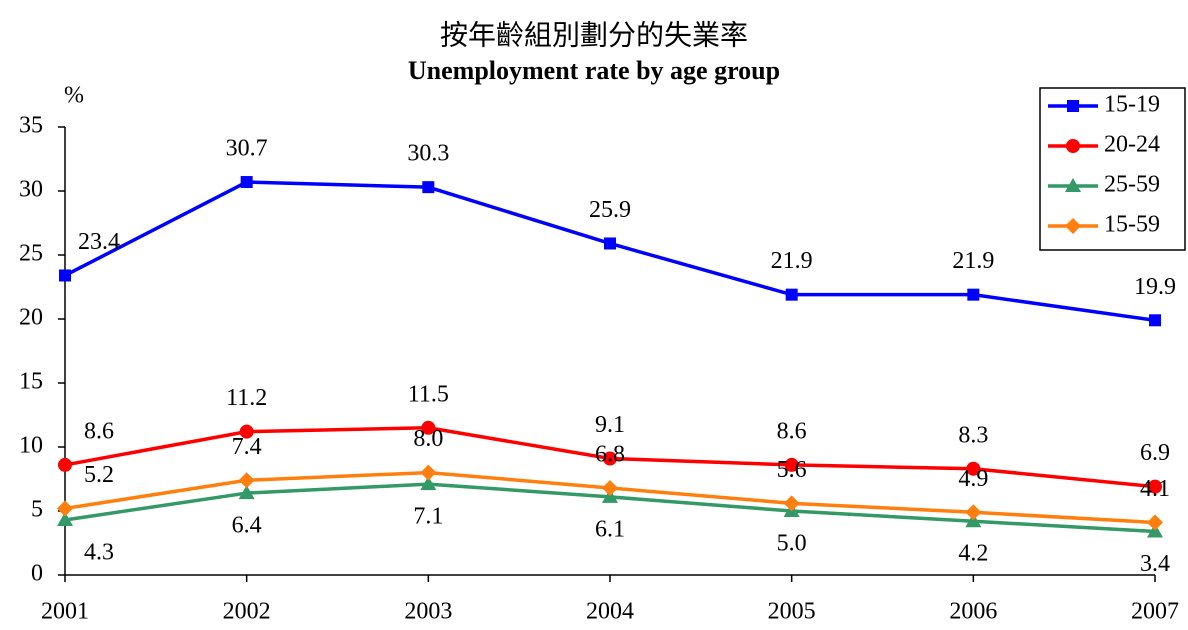 The image size is (1188, 630). What do you see at coordinates (99, 475) in the screenshot?
I see `data-label: 5.2` at bounding box center [99, 475].